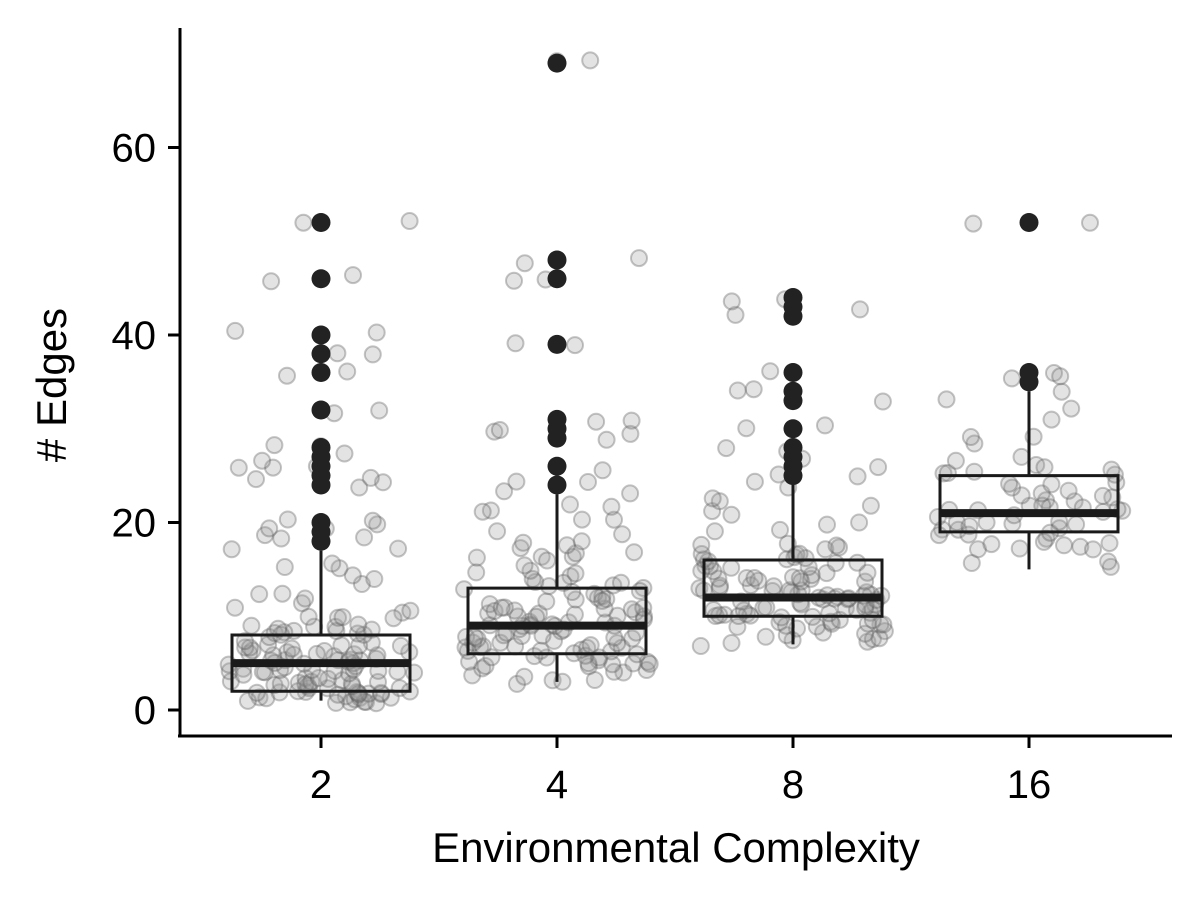 The width and height of the screenshot is (1200, 900). I want to click on box-iqr, so click(557, 621).